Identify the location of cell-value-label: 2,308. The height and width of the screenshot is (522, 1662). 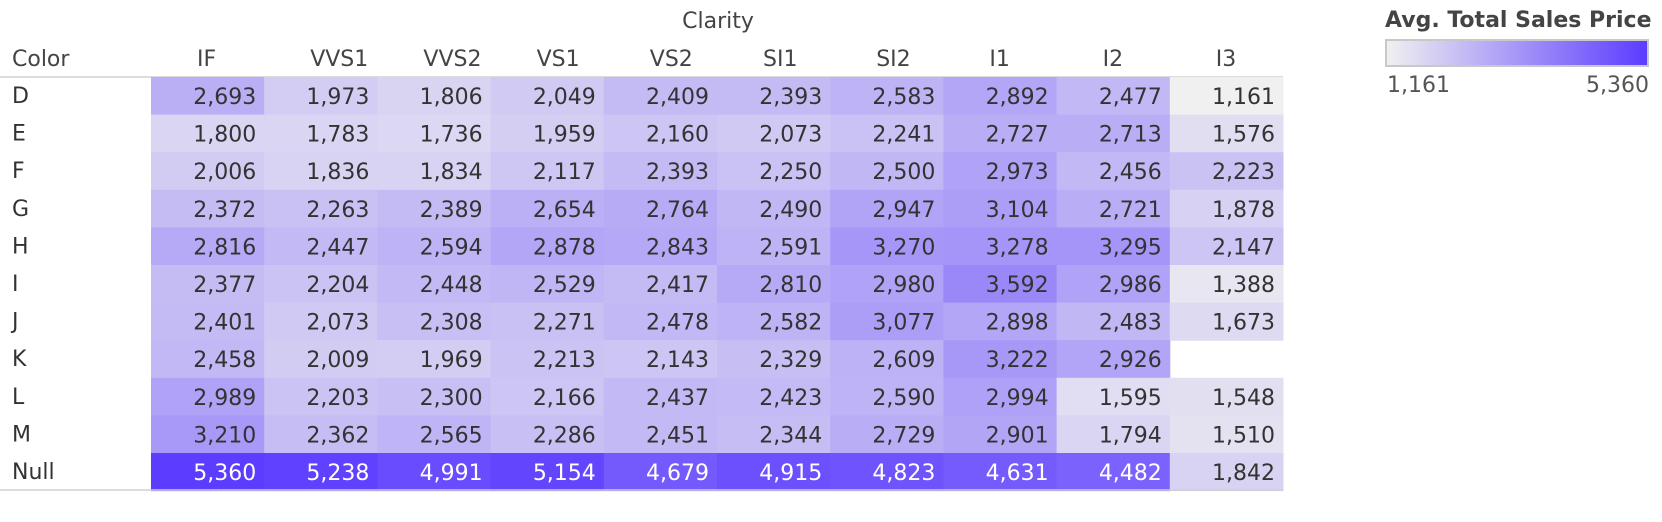
(451, 323).